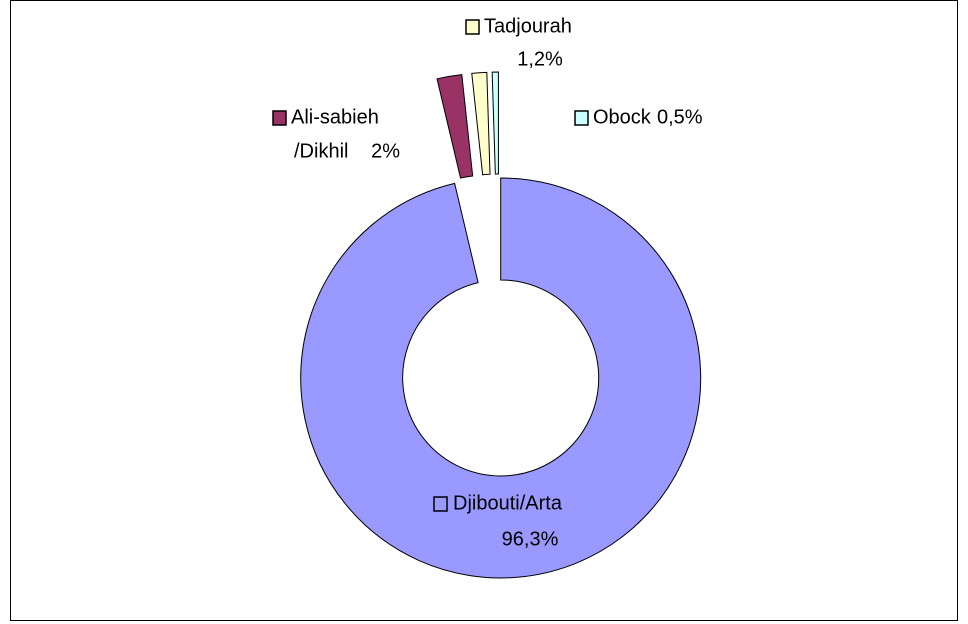 The height and width of the screenshot is (624, 968). I want to click on slice-label: Ali-sabieh, so click(335, 117).